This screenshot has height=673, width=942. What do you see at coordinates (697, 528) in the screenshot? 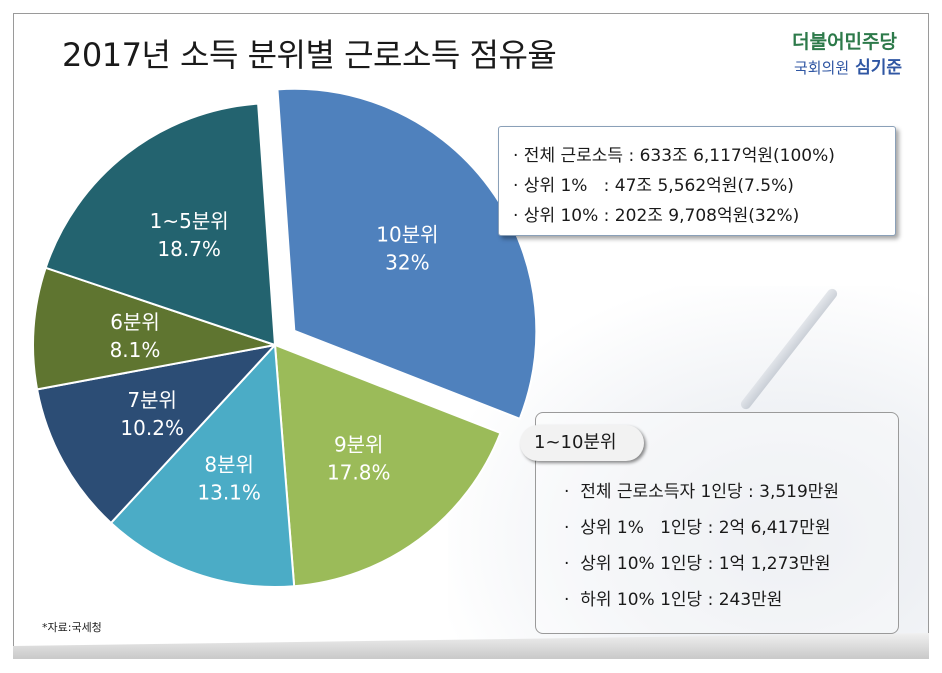
I see `per-person-row: · 상위 1% 1인당 : 2억 6,417만원` at bounding box center [697, 528].